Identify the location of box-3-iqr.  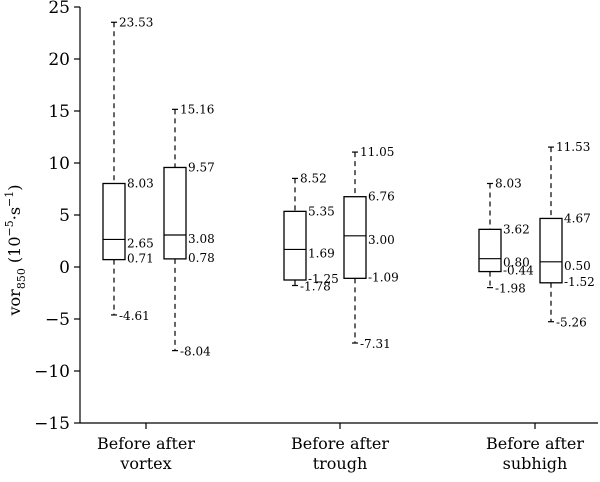
(355, 237).